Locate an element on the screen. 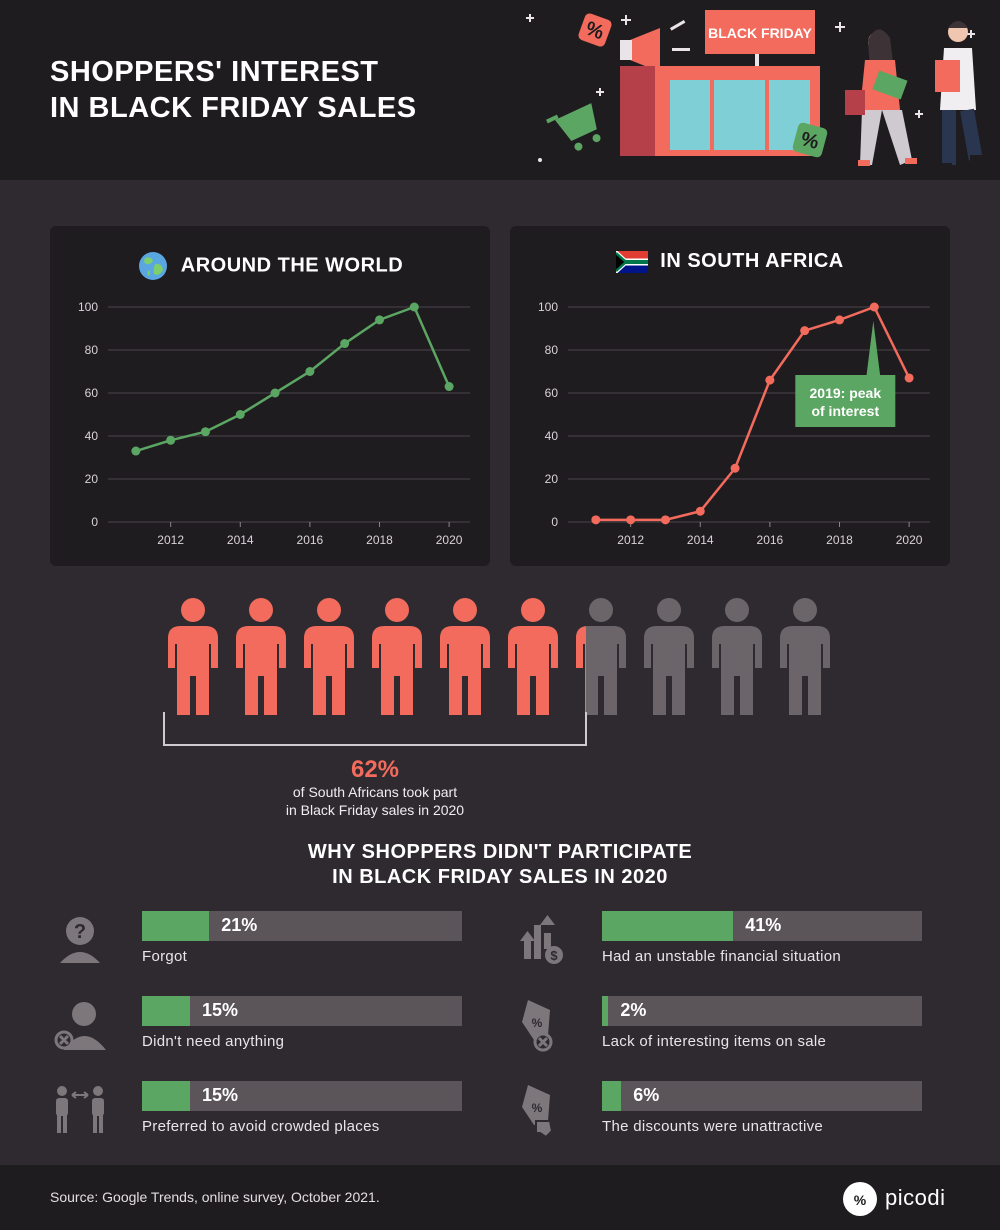  participation-bracket is located at coordinates (375, 729).